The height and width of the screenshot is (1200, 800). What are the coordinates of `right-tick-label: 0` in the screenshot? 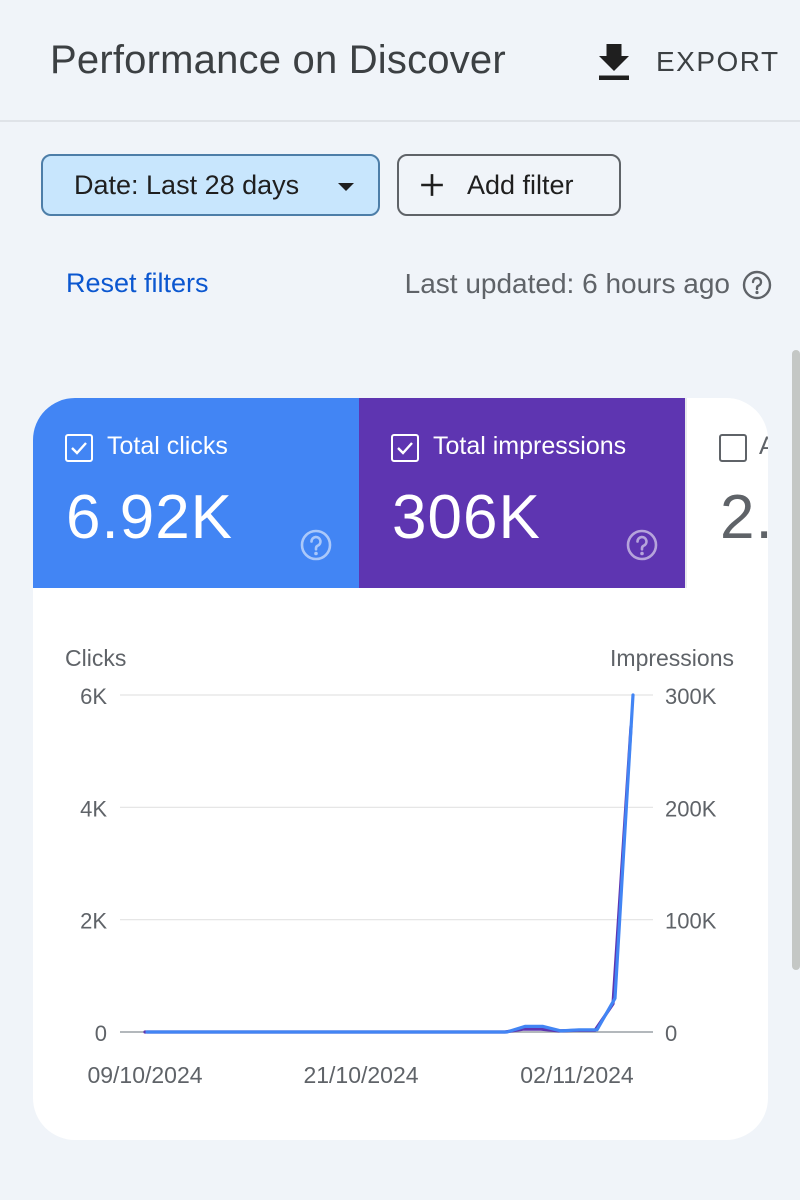 It's located at (671, 1033).